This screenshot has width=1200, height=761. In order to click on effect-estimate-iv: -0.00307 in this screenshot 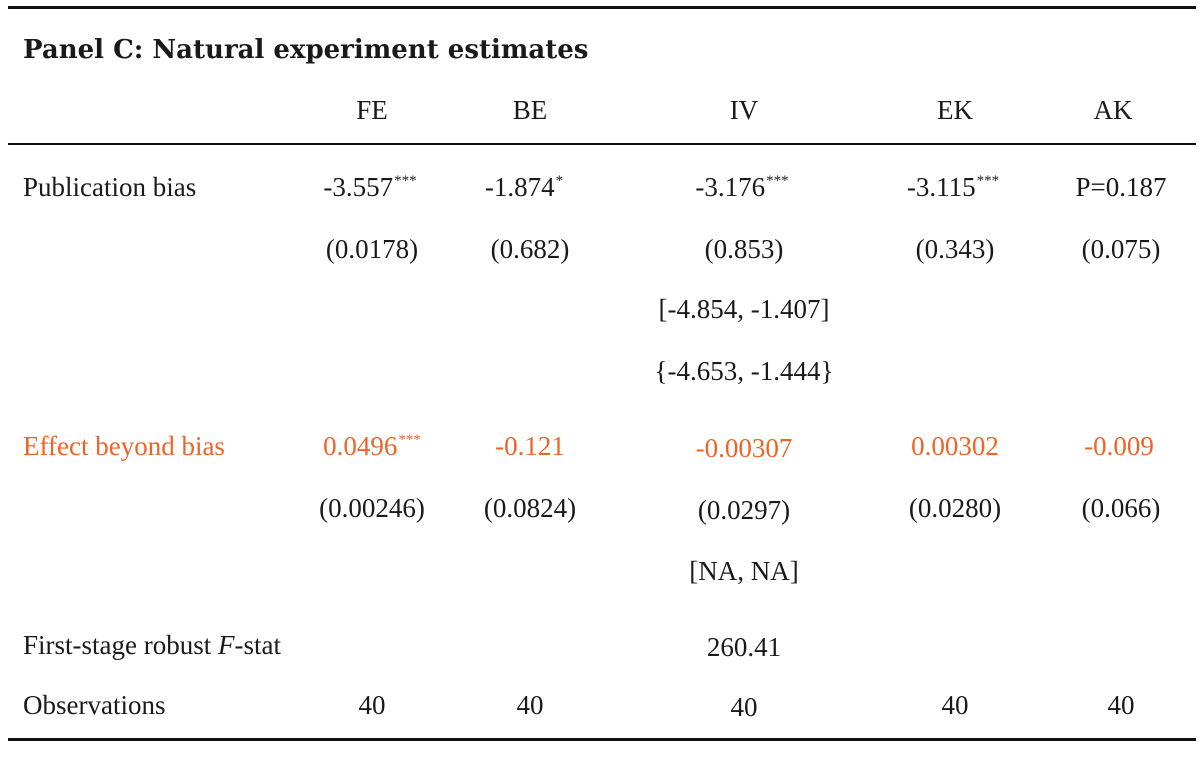, I will do `click(744, 448)`.